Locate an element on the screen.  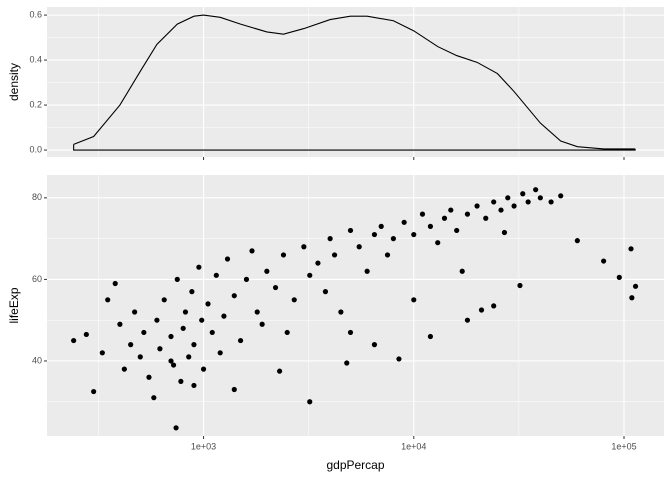
y-tick-label: 40 is located at coordinates (37, 360).